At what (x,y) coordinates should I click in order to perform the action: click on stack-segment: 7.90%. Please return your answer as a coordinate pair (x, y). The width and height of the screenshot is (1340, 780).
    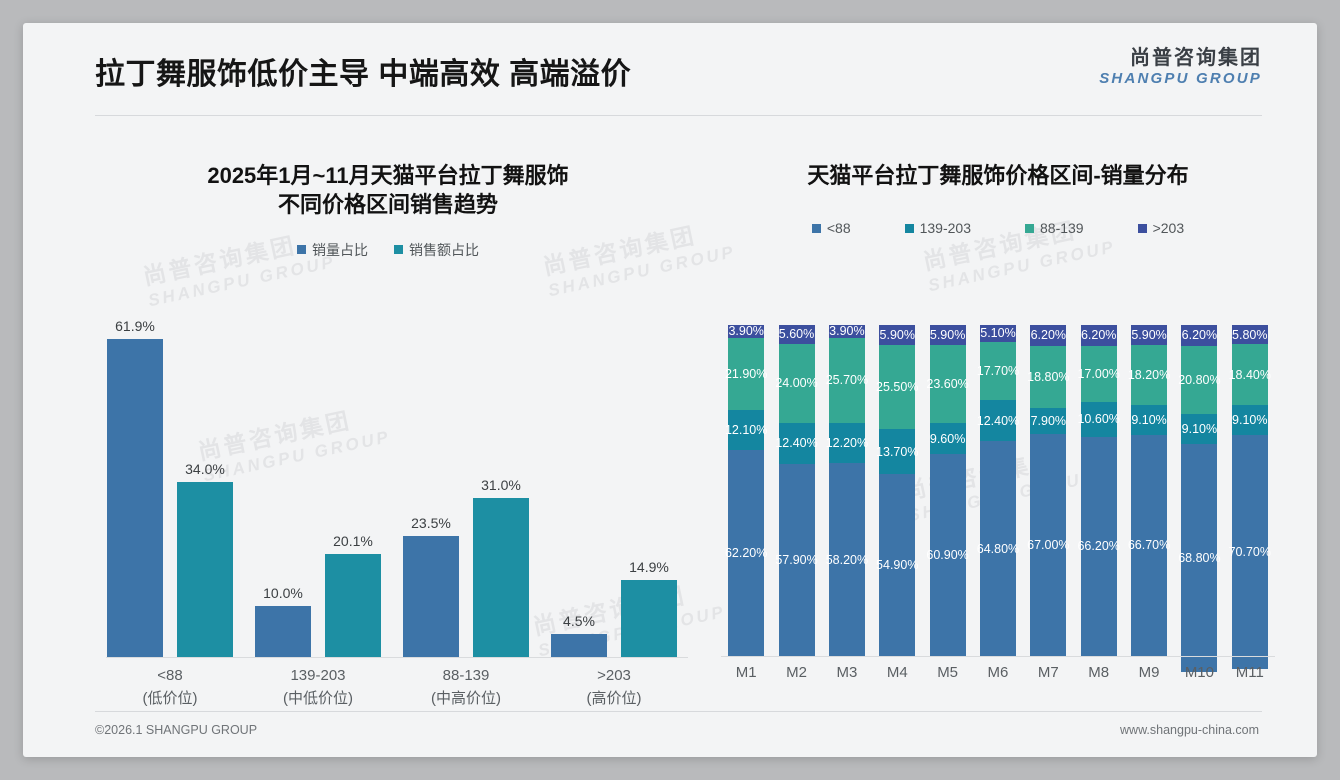
    Looking at the image, I should click on (1048, 420).